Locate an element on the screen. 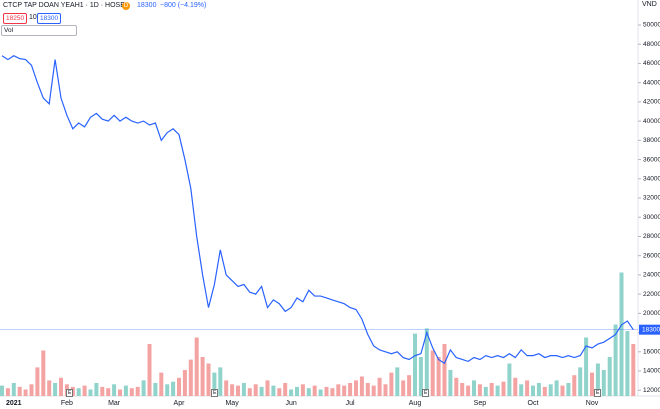 This screenshot has width=660, height=409. ask-button: 18300 is located at coordinates (49, 18).